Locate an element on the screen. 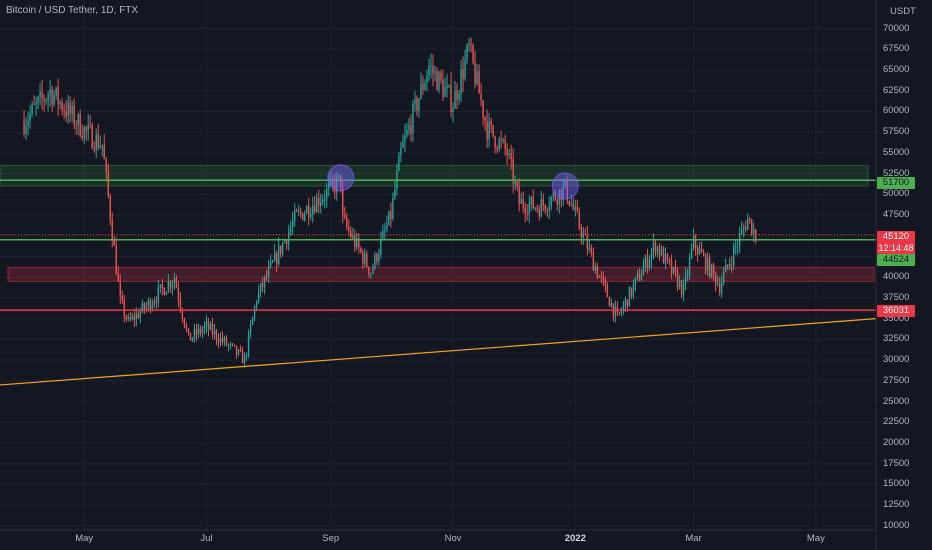 Image resolution: width=932 pixels, height=550 pixels. price-tick: 60000 is located at coordinates (896, 111).